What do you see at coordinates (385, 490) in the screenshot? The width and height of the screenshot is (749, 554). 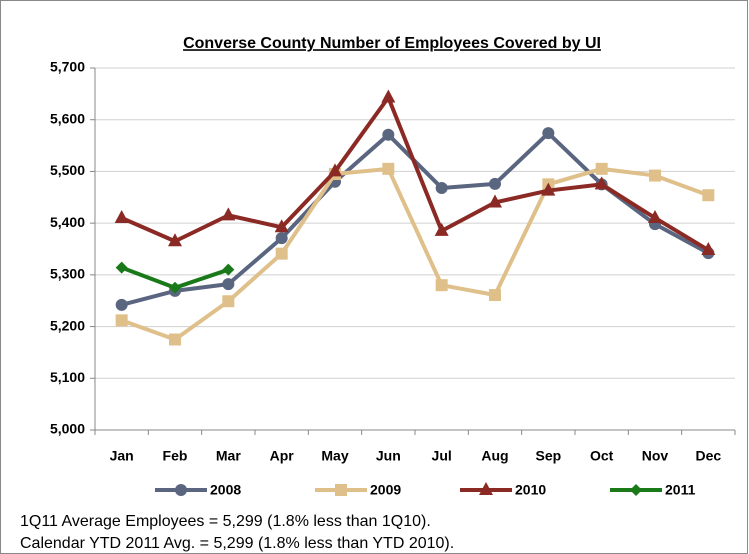 I see `legend-label: 2009` at bounding box center [385, 490].